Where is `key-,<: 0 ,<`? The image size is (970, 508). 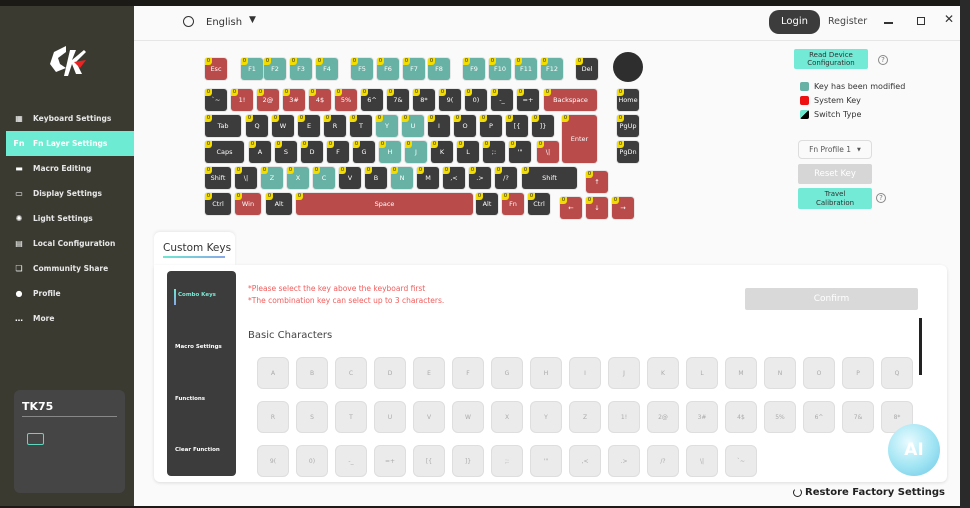 key-,<: 0 ,< is located at coordinates (454, 178).